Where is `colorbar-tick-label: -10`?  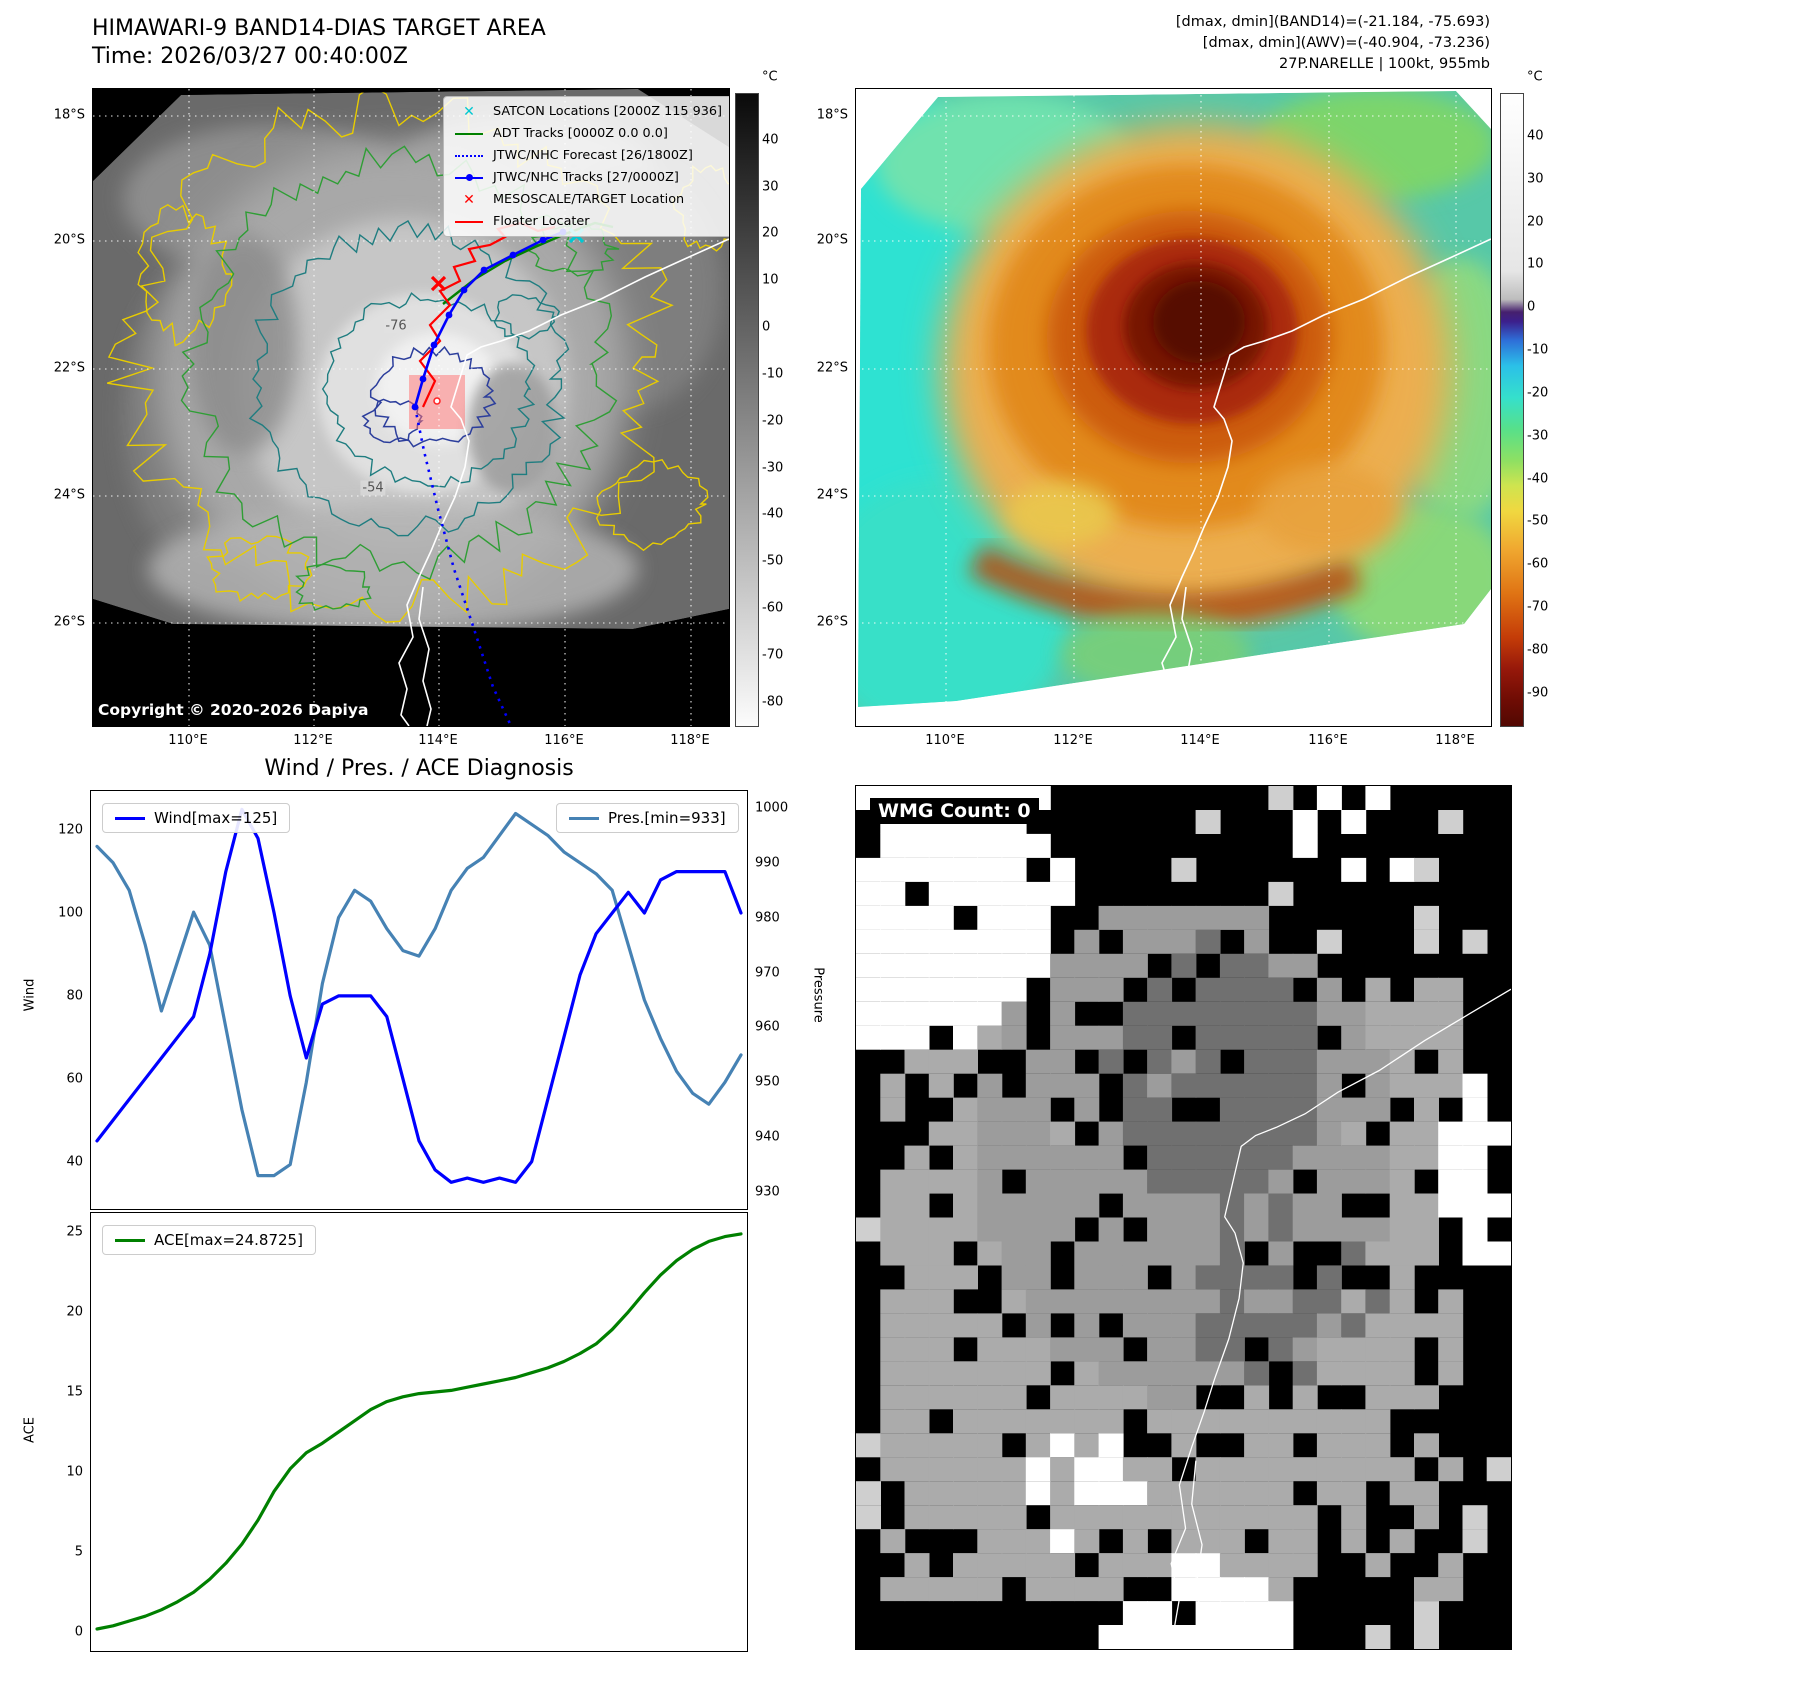 colorbar-tick-label: -10 is located at coordinates (1538, 350).